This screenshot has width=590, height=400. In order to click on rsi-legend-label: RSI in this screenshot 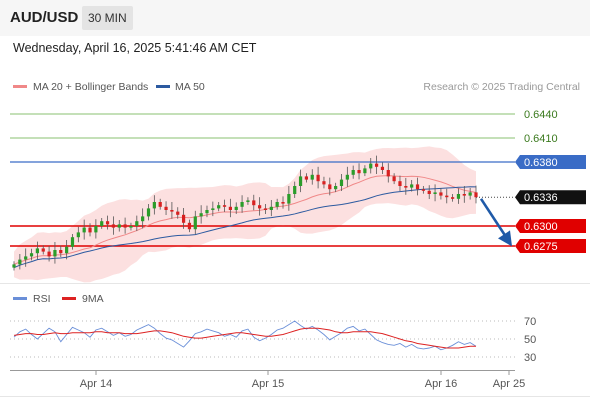, I will do `click(42, 299)`.